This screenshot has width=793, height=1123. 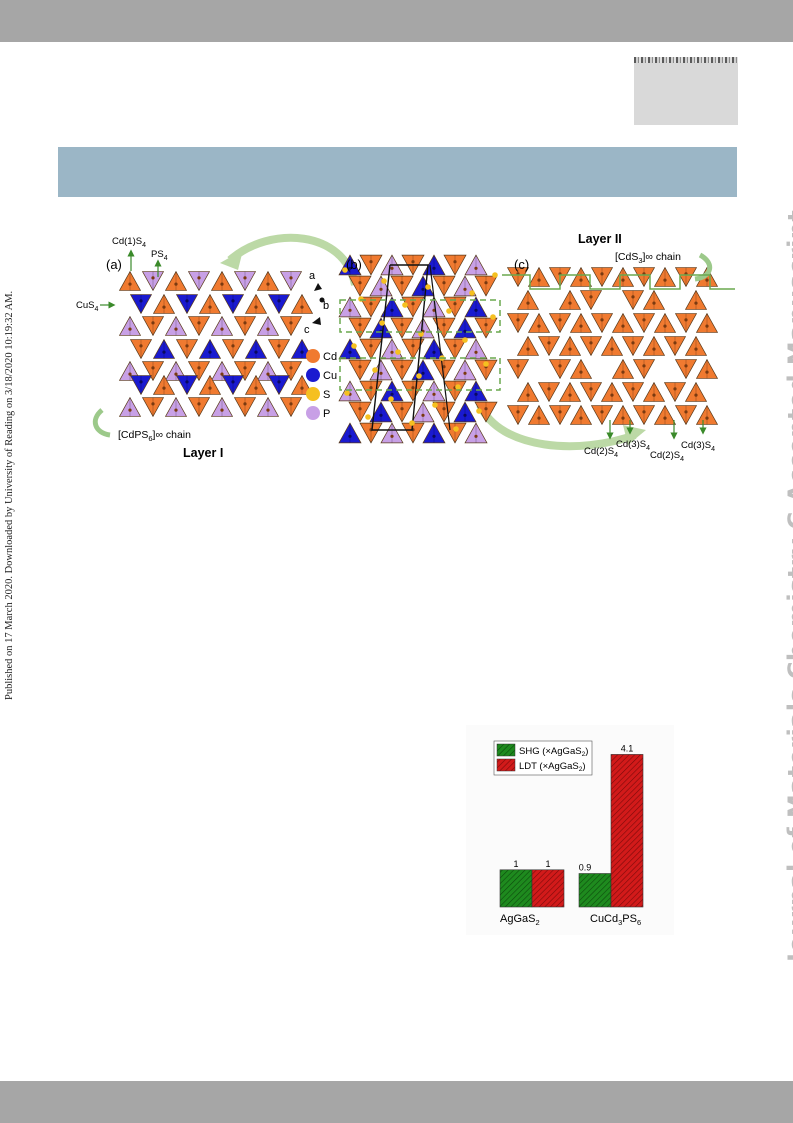 I want to click on legend-label-cd: Cd, so click(x=330, y=357).